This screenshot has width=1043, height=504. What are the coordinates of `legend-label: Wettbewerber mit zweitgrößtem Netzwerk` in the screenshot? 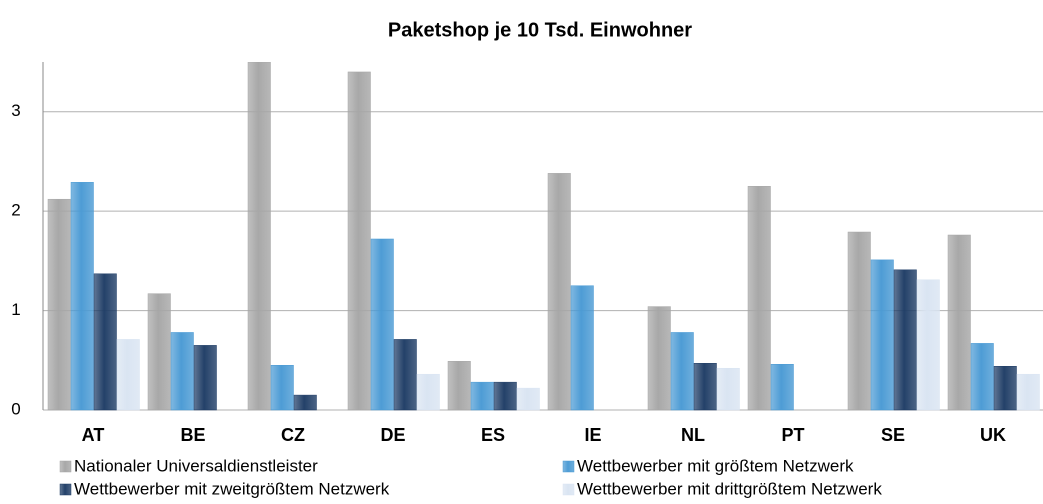 It's located at (232, 488).